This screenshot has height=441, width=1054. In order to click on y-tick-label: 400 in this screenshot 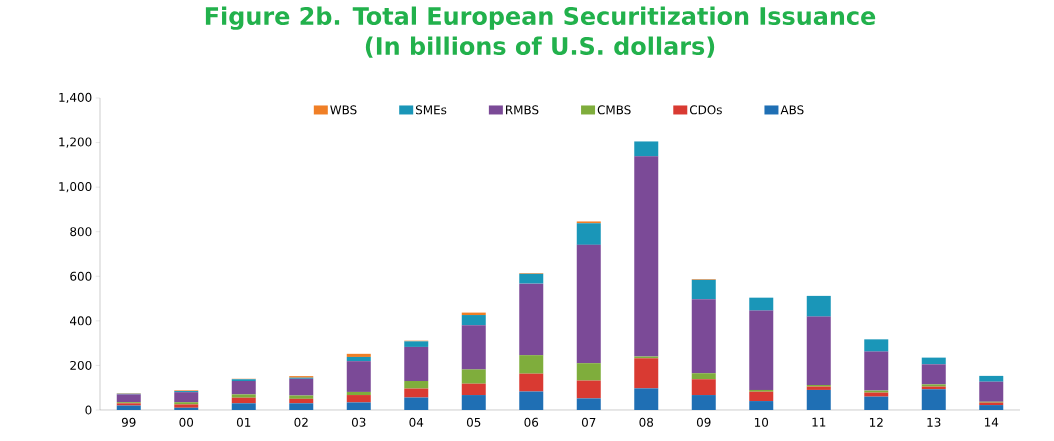, I will do `click(81, 321)`.